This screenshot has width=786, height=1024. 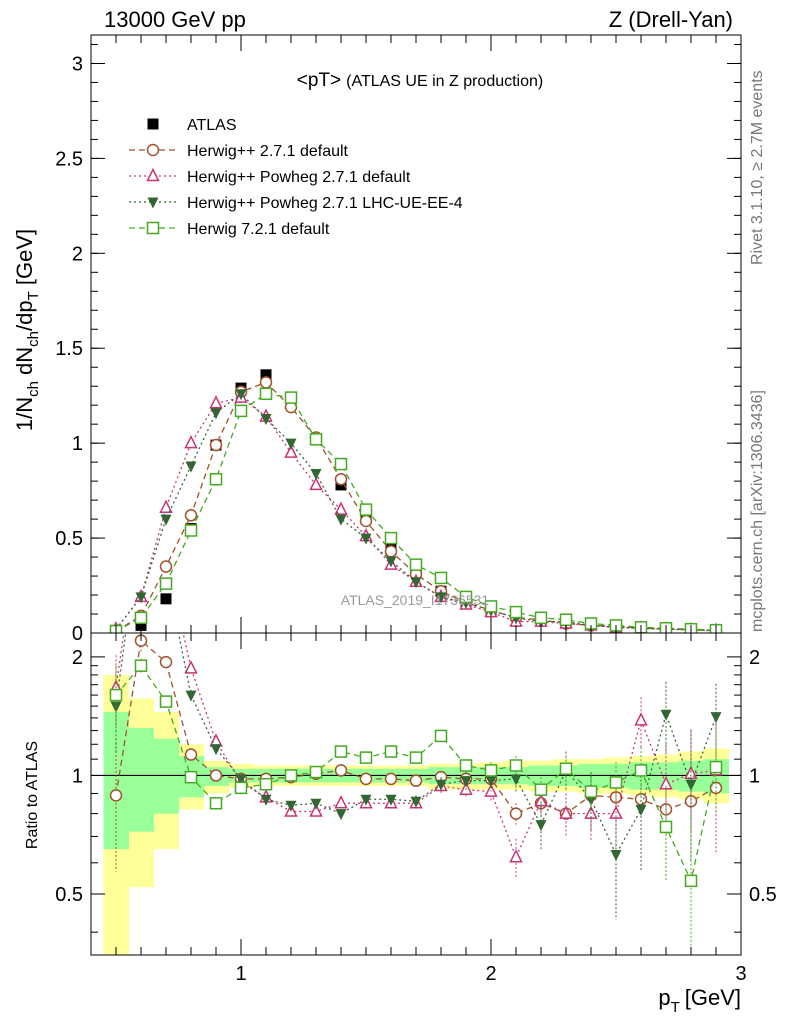 What do you see at coordinates (166, 599) in the screenshot?
I see `point-data` at bounding box center [166, 599].